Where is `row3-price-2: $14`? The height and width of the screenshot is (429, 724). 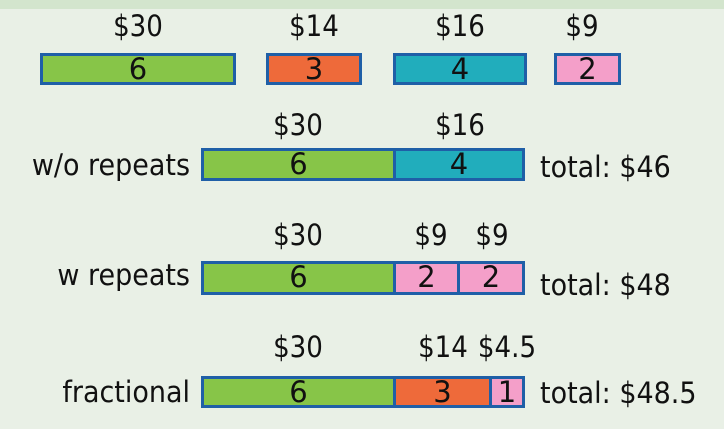 row3-price-2: $14 is located at coordinates (443, 347).